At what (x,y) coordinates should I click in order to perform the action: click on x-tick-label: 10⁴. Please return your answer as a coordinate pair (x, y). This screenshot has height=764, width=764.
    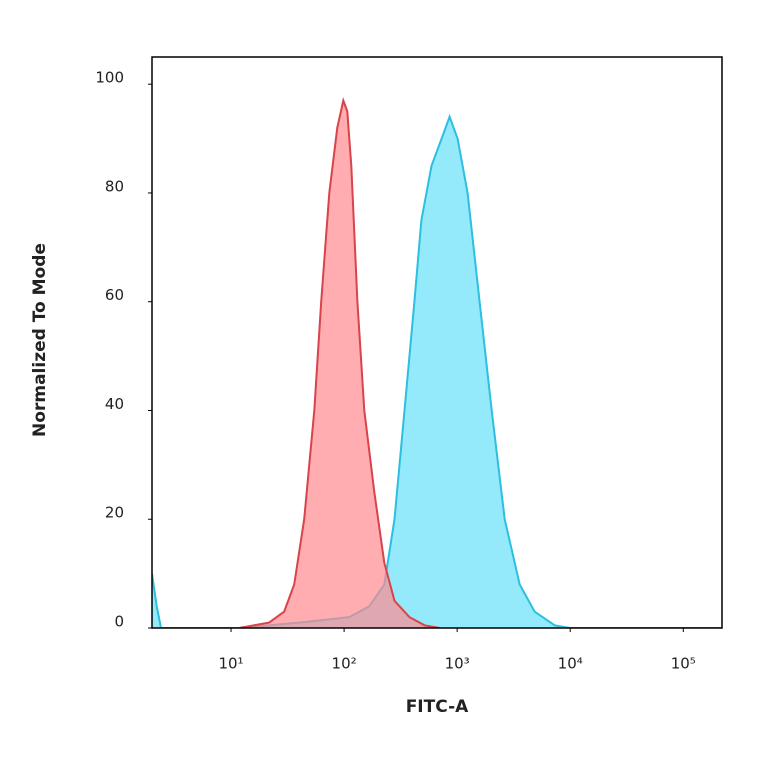
    Looking at the image, I should click on (570, 664).